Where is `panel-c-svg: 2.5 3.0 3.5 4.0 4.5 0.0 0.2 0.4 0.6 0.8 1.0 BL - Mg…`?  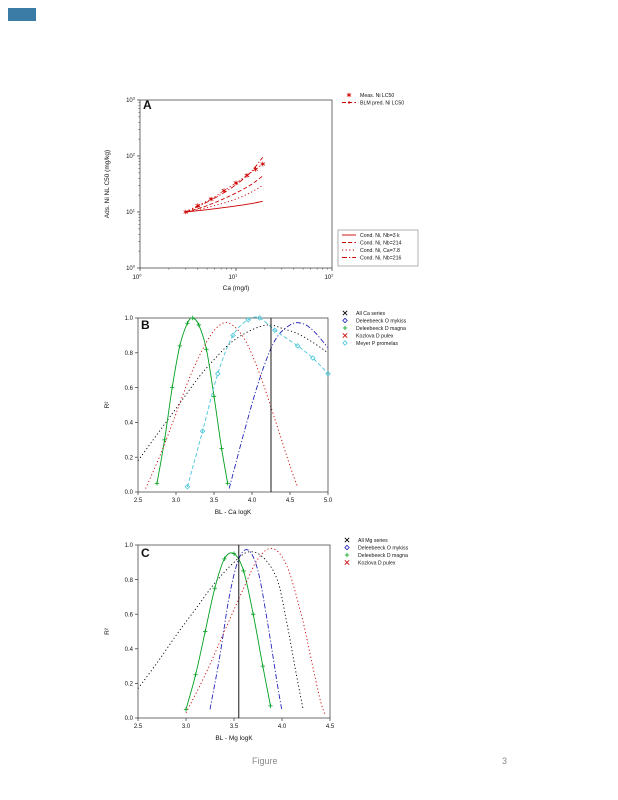 panel-c-svg: 2.5 3.0 3.5 4.0 4.5 0.0 0.2 0.4 0.6 0.8 1.0 BL - Mg… is located at coordinates (256, 639).